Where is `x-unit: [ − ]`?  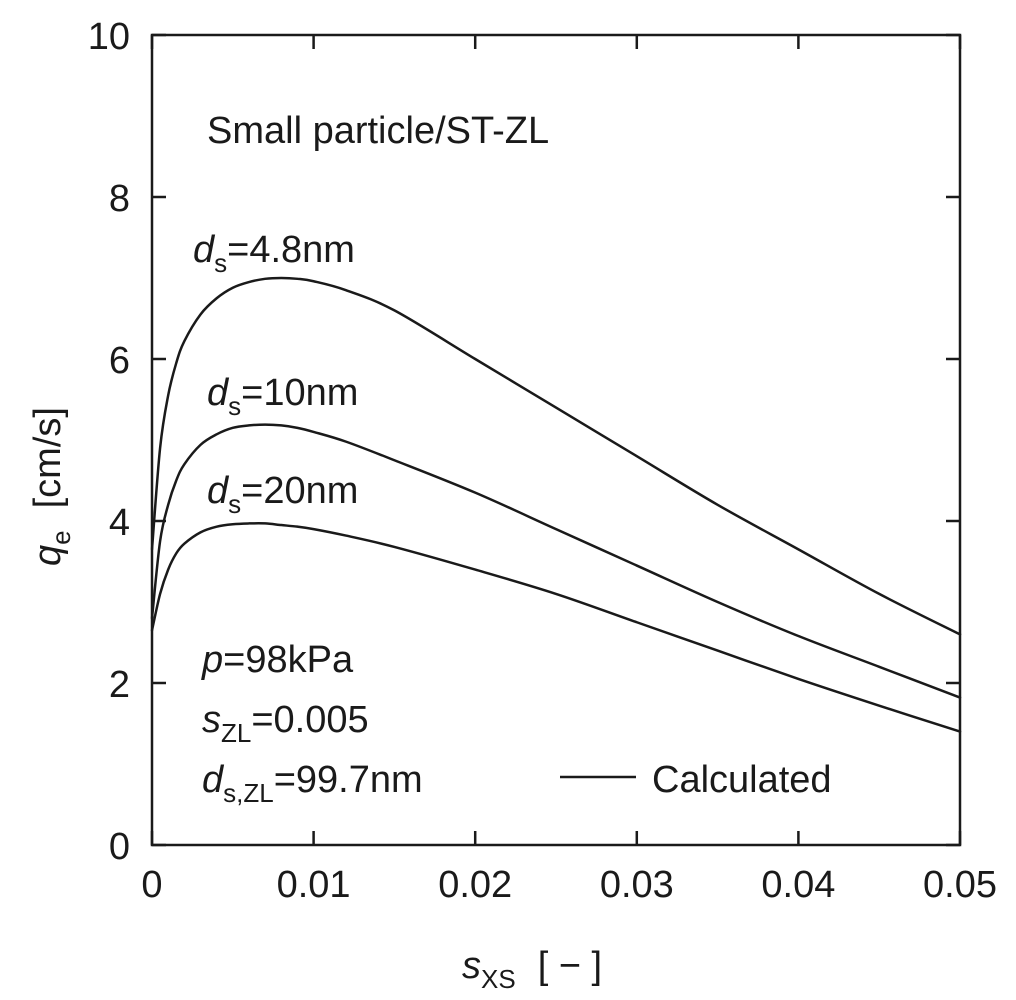
x-unit: [ − ] is located at coordinates (570, 966).